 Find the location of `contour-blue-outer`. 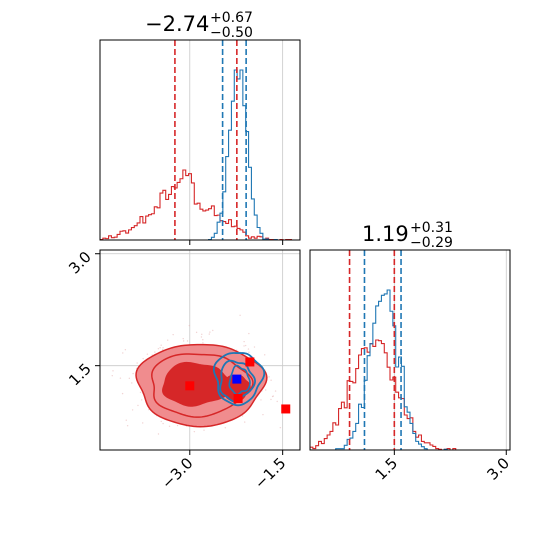

contour-blue-outer is located at coordinates (239, 379).